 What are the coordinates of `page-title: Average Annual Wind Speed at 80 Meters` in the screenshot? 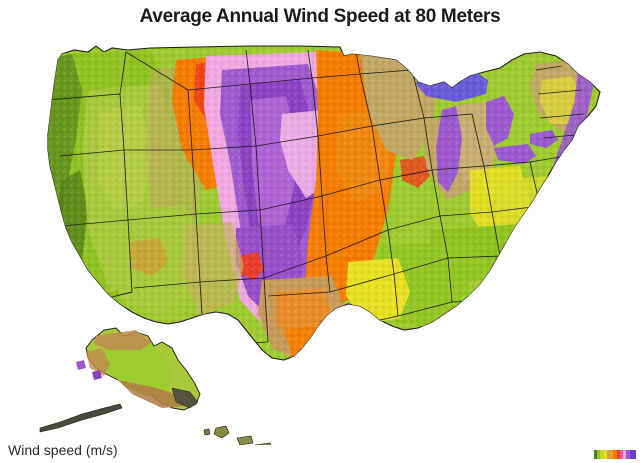 It's located at (320, 16).